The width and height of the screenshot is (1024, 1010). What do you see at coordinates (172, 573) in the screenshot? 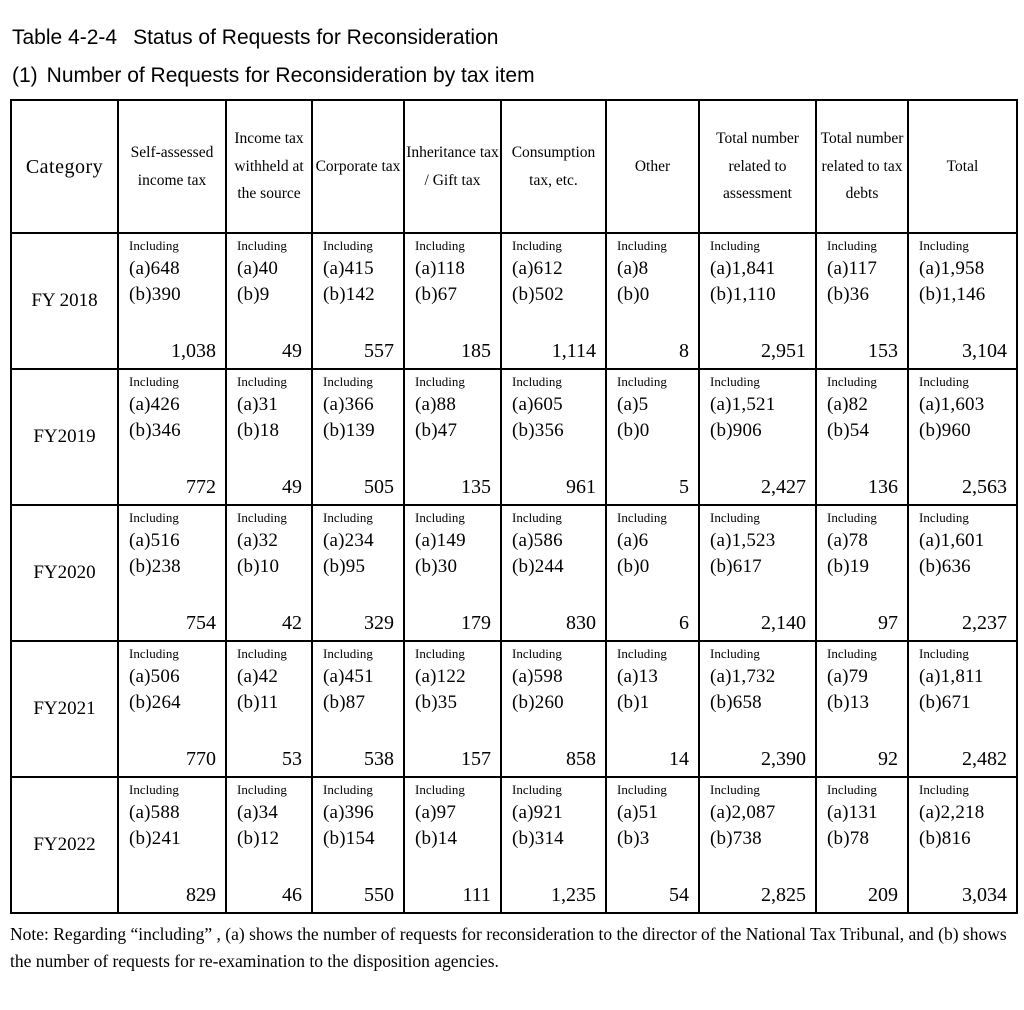
I see `data-cell-fy2020-self-assessed-income-tax: Including (a)516 (b)238 754` at bounding box center [172, 573].